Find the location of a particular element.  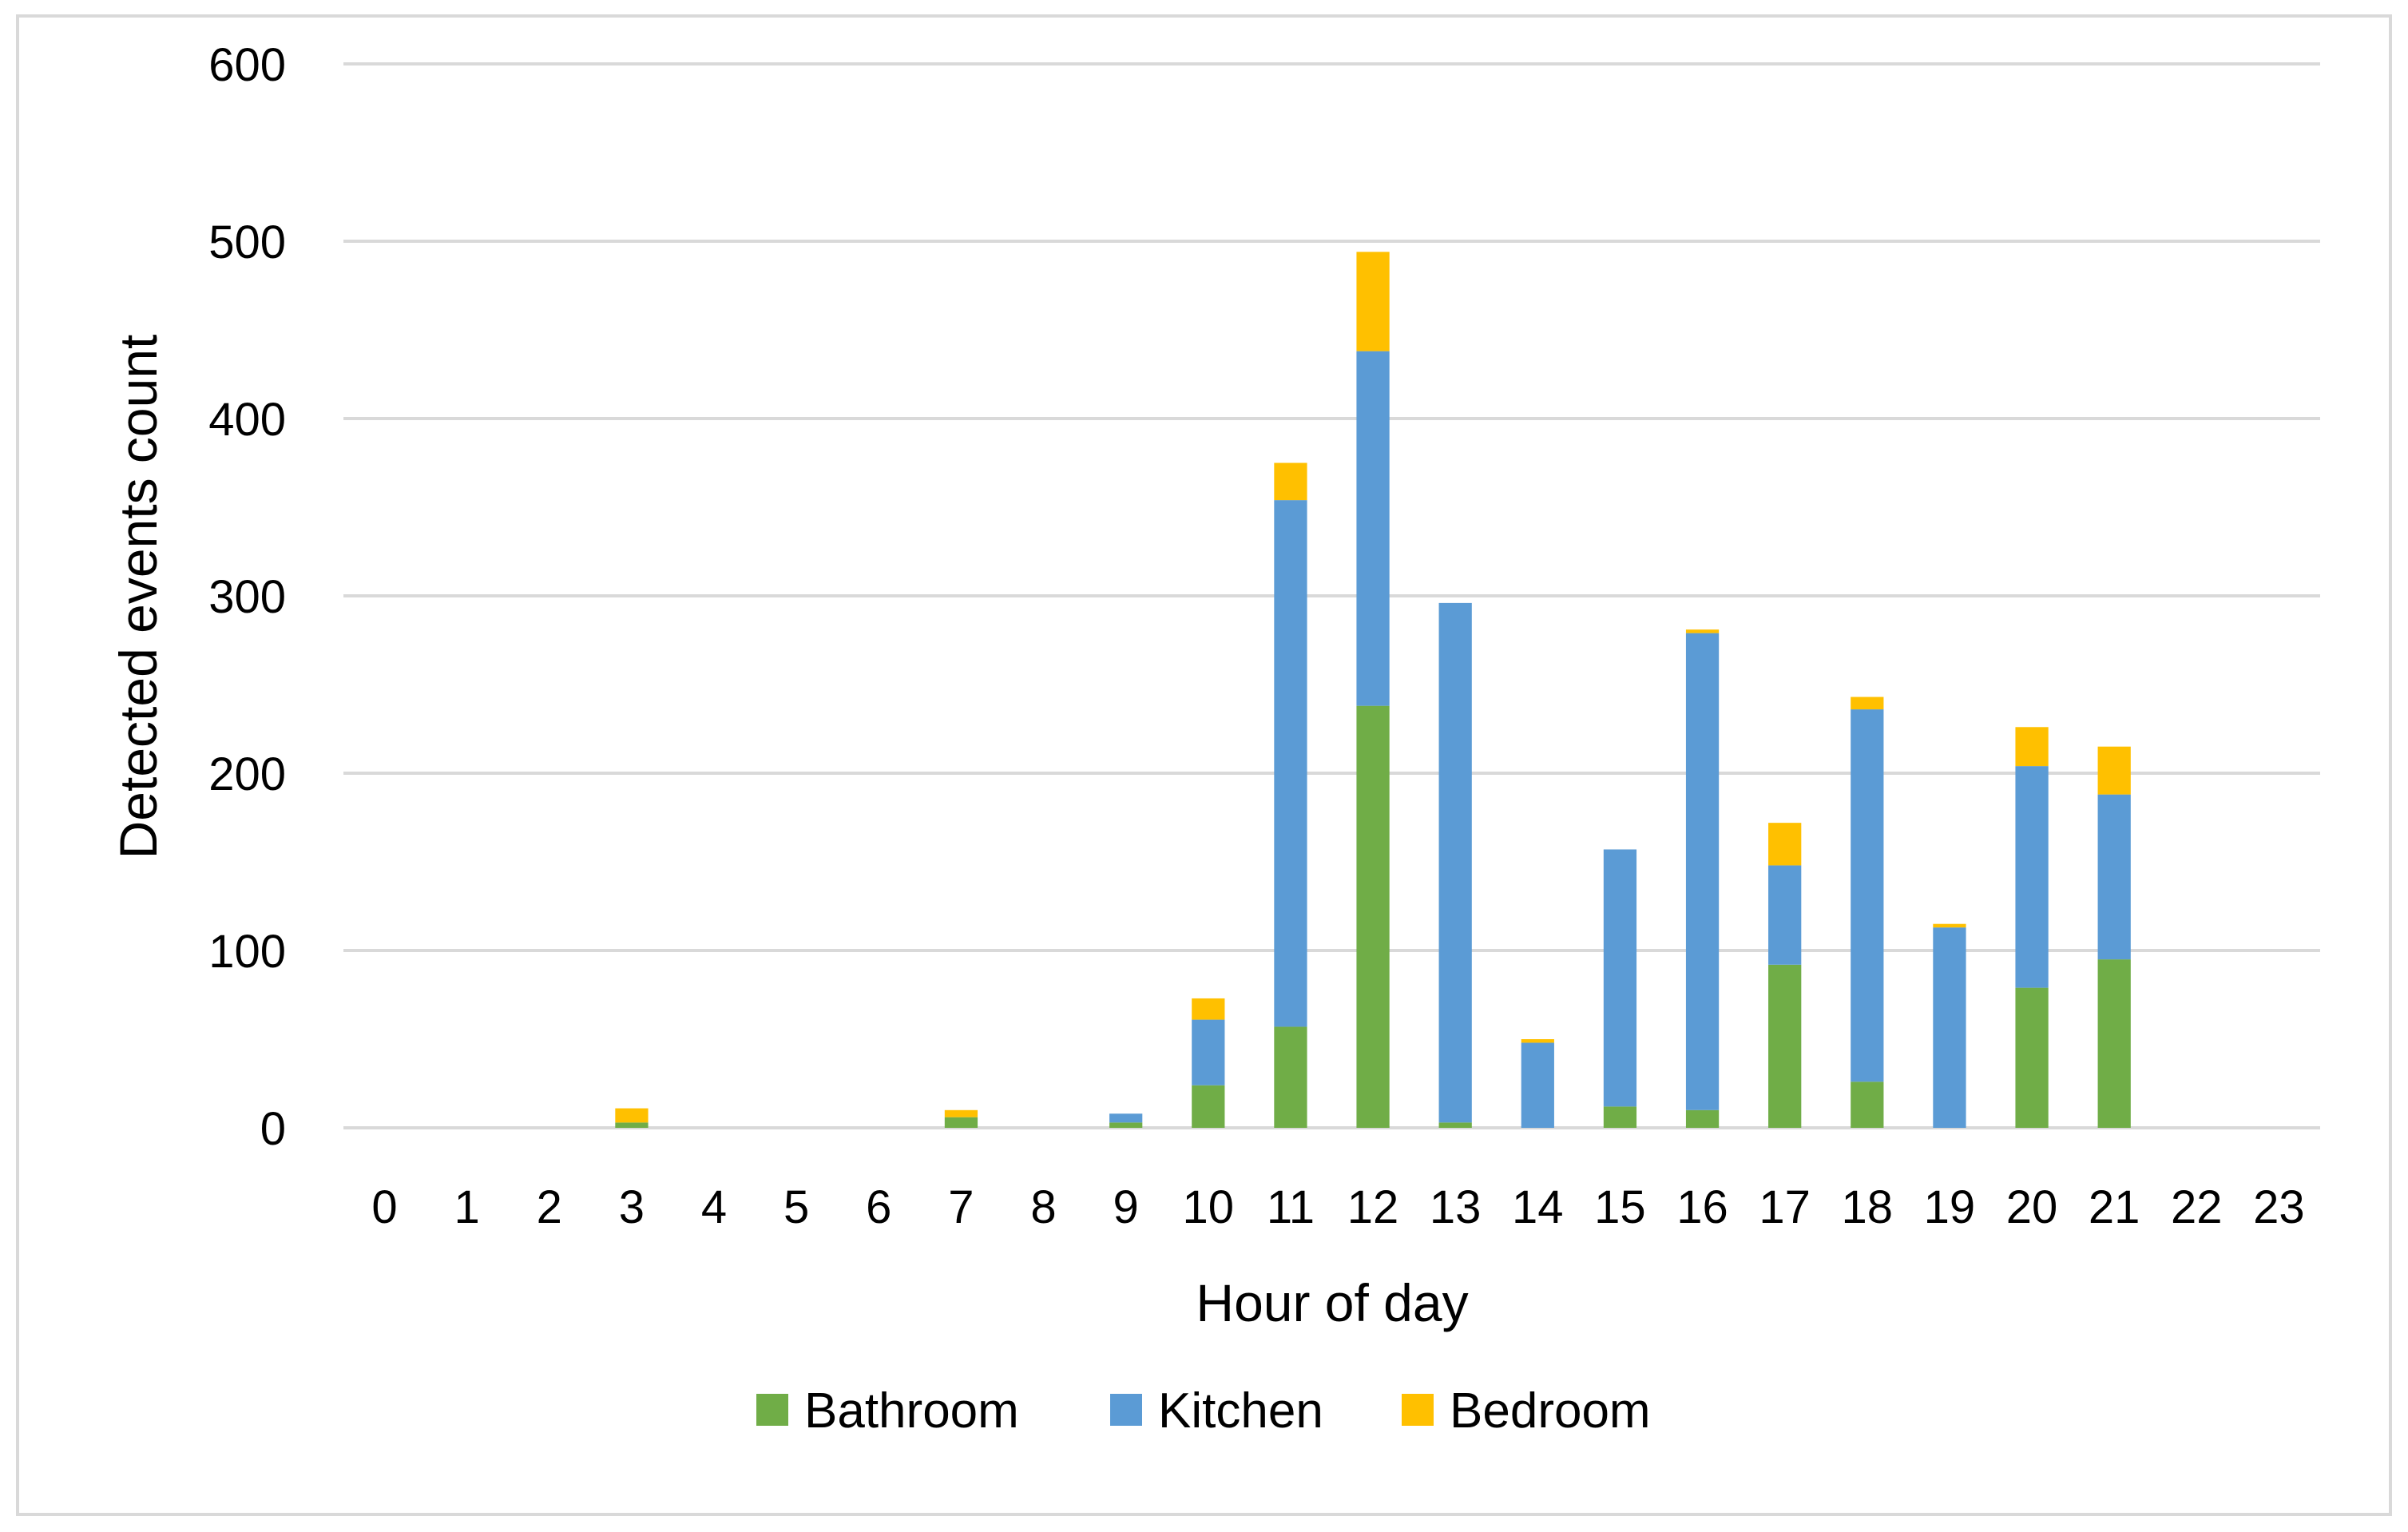

x-tick-label: 15 is located at coordinates (1620, 1207).